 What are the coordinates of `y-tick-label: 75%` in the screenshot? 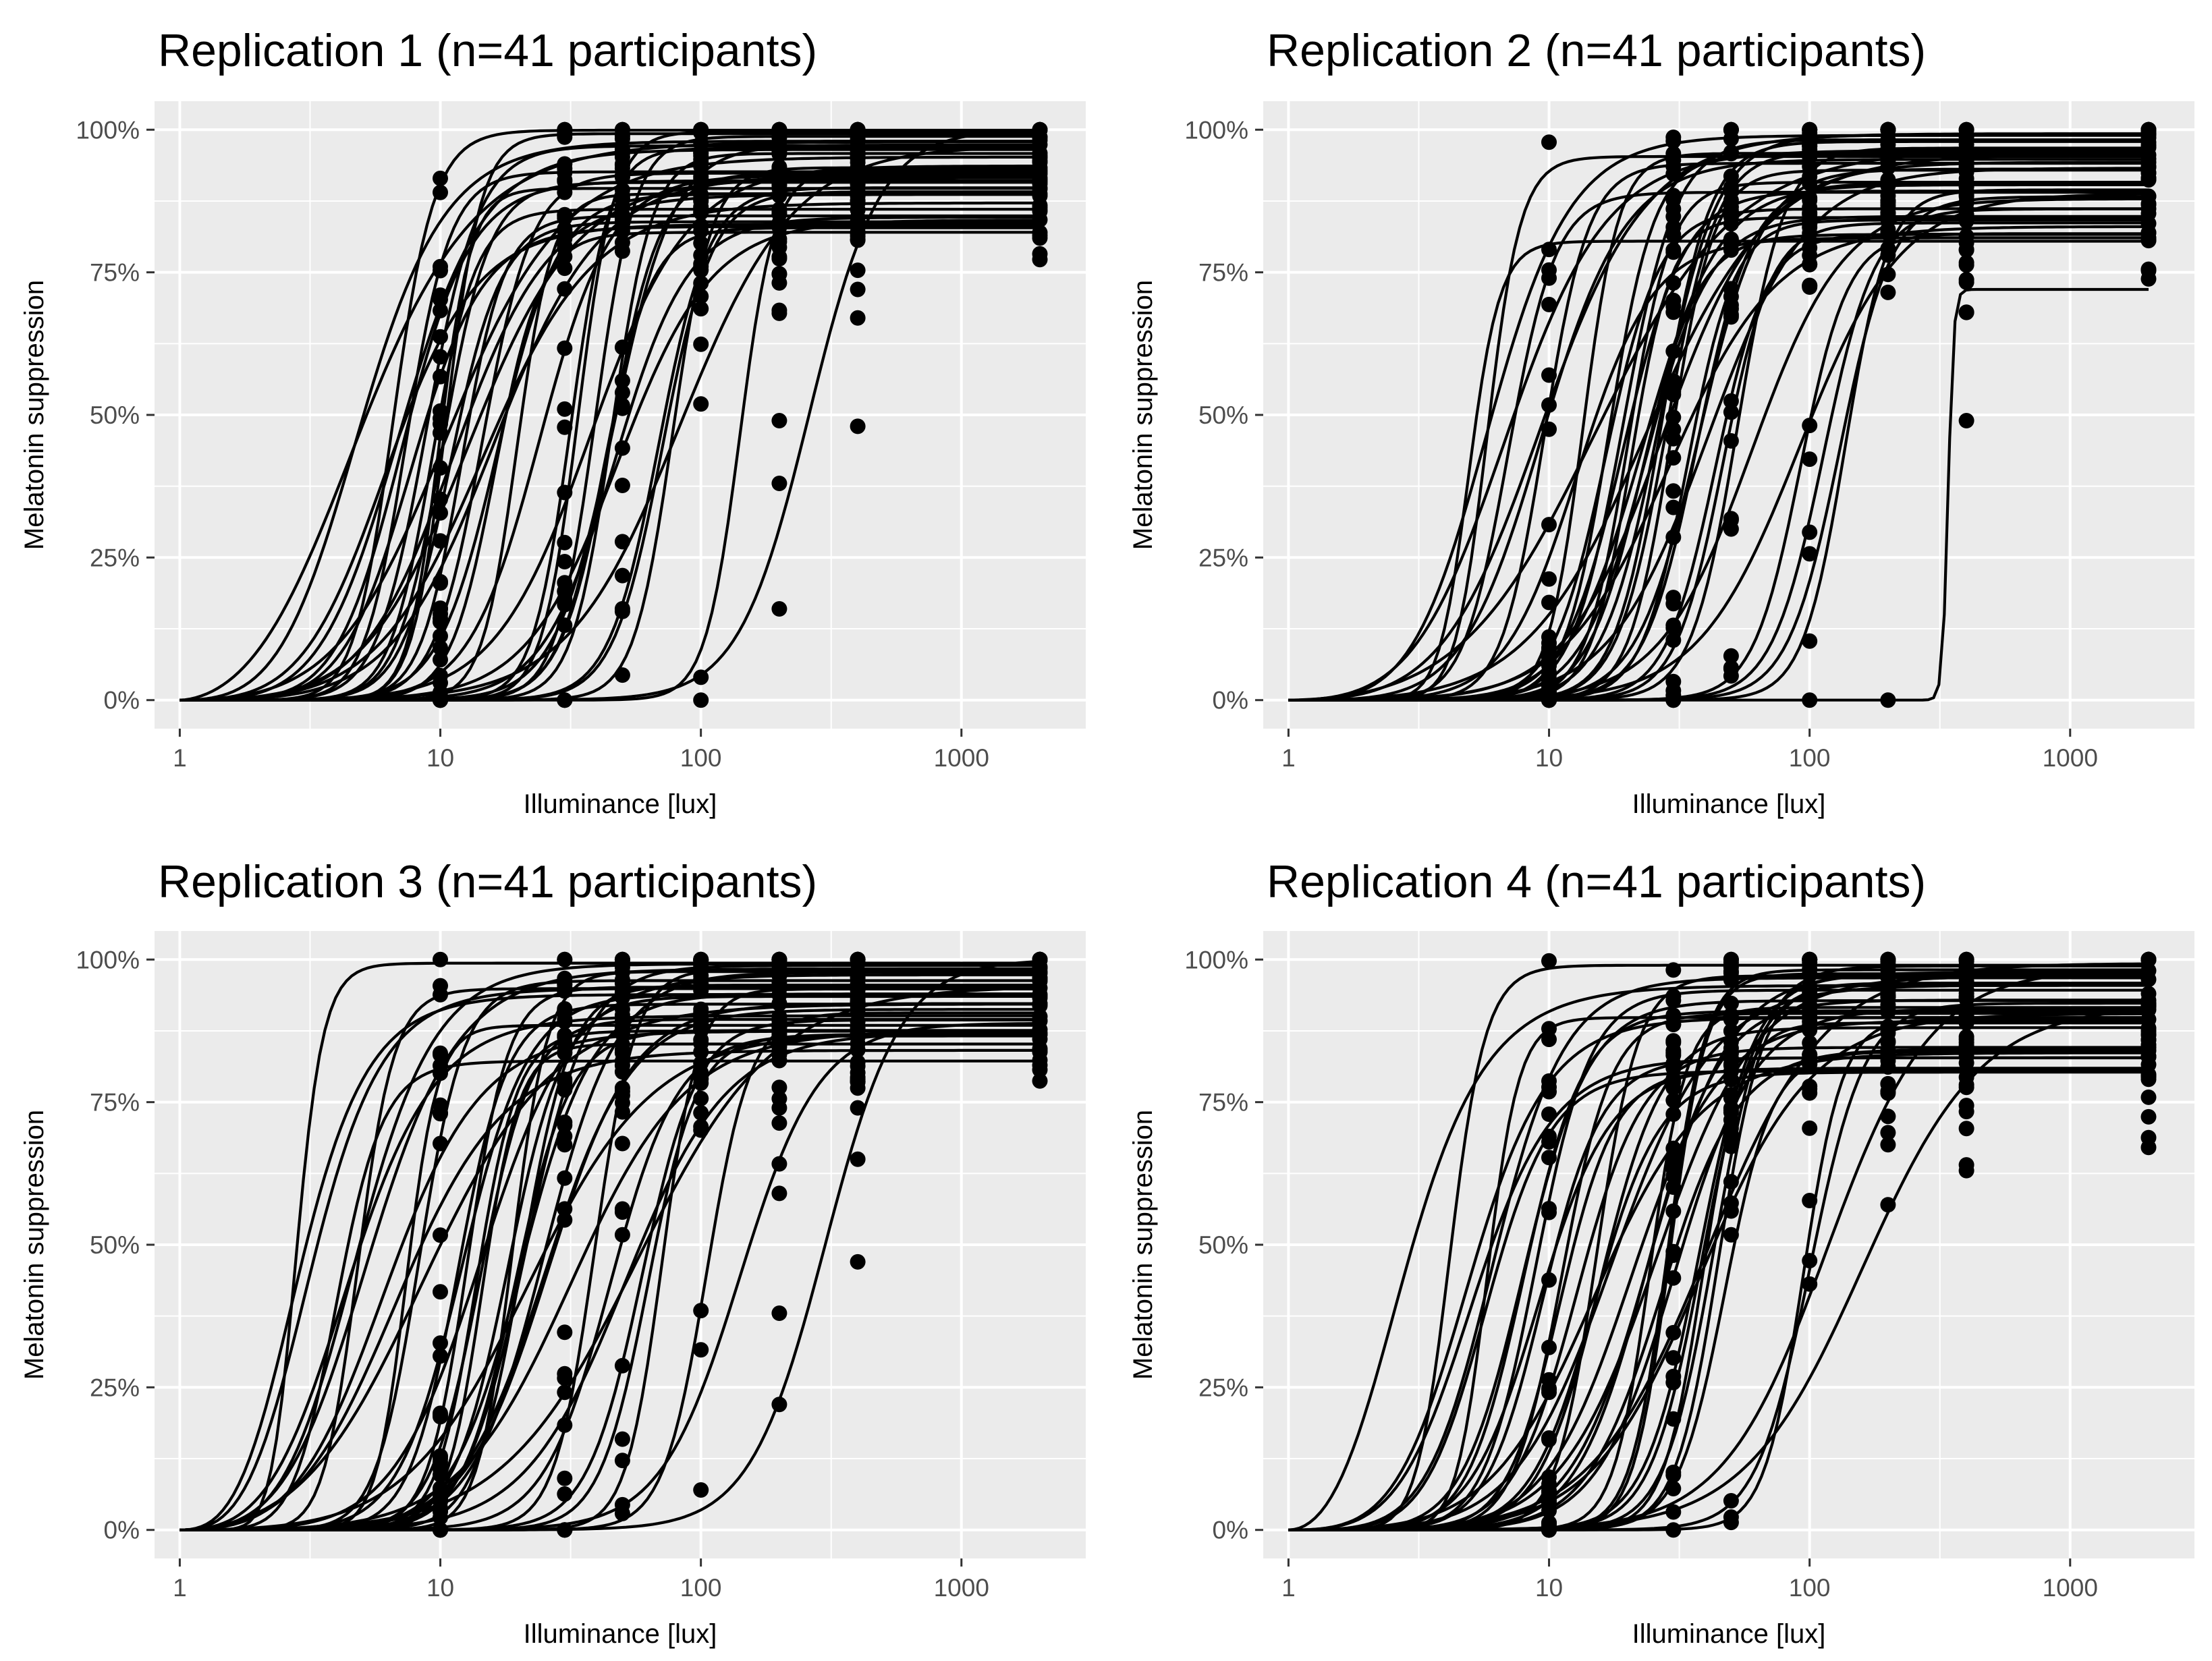 It's located at (115, 273).